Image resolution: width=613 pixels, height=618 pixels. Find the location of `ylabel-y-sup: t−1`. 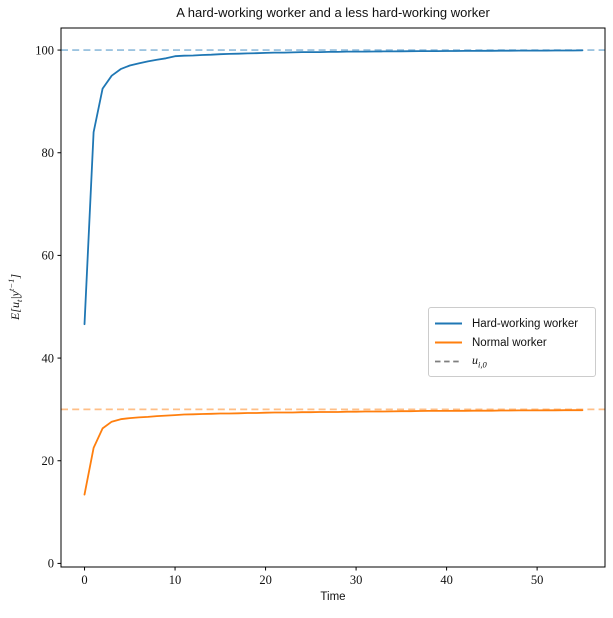

ylabel-y-sup: t−1 is located at coordinates (10, 284).